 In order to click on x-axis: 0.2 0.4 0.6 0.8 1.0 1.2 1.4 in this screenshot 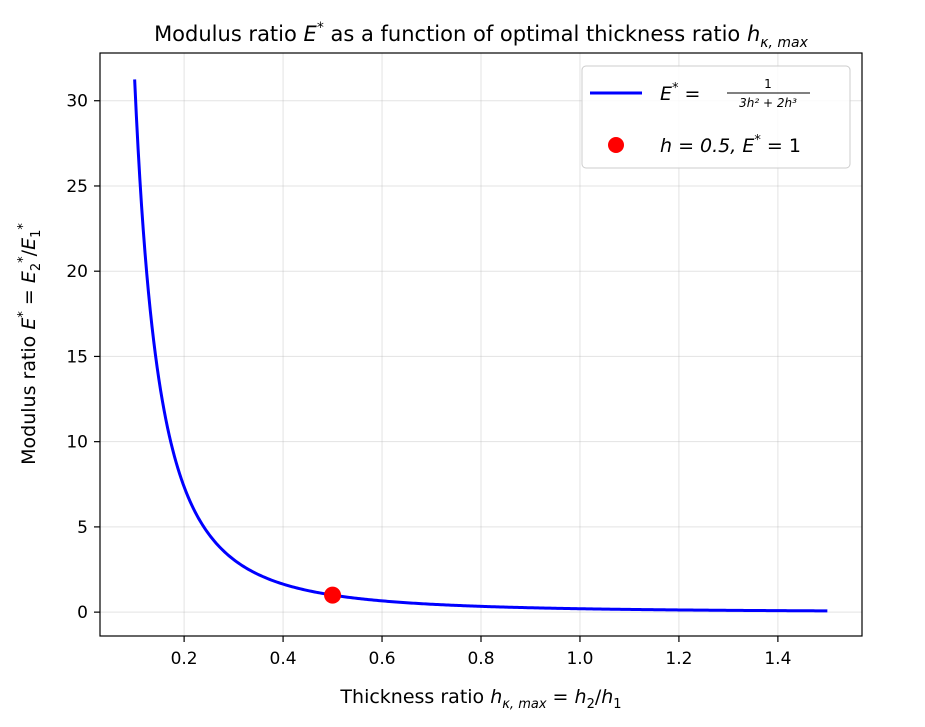, I will do `click(481, 652)`.